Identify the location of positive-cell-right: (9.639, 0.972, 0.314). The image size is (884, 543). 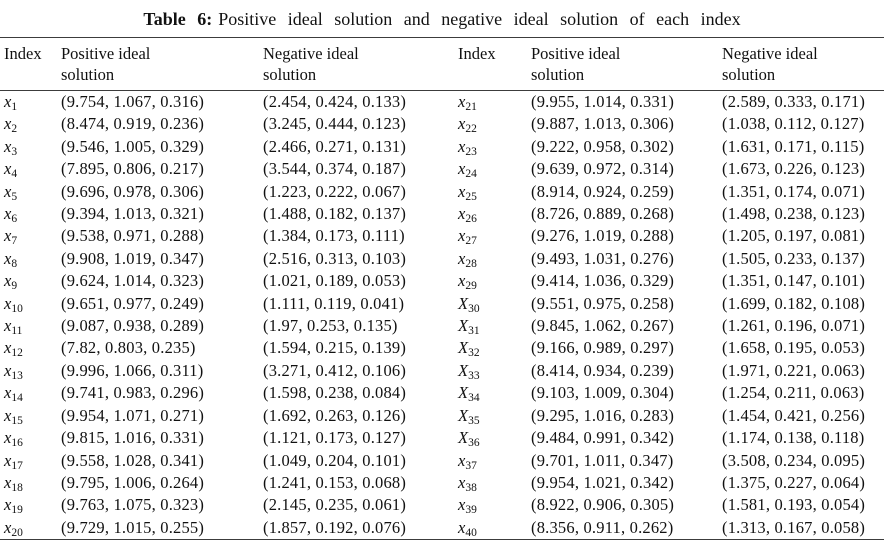
(603, 169).